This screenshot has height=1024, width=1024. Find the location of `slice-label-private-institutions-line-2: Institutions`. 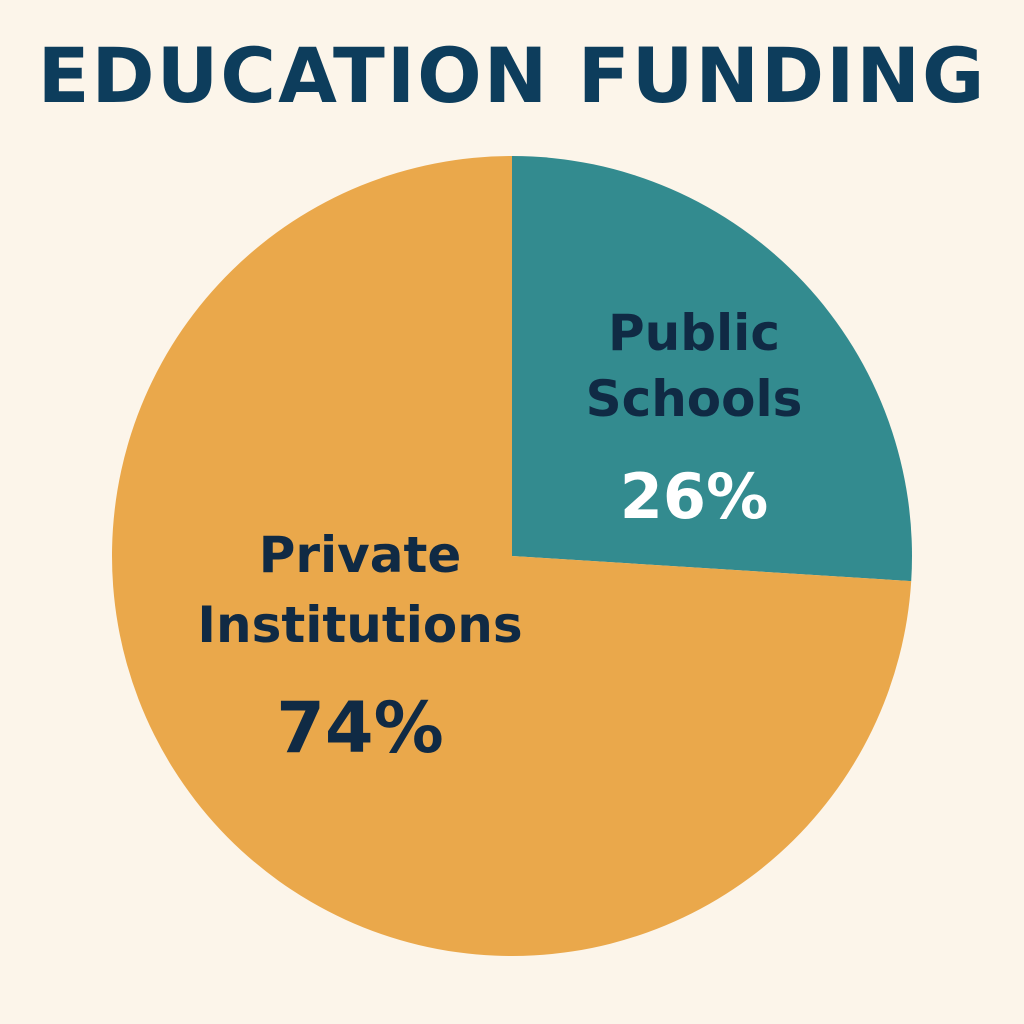

slice-label-private-institutions-line-2: Institutions is located at coordinates (359, 625).